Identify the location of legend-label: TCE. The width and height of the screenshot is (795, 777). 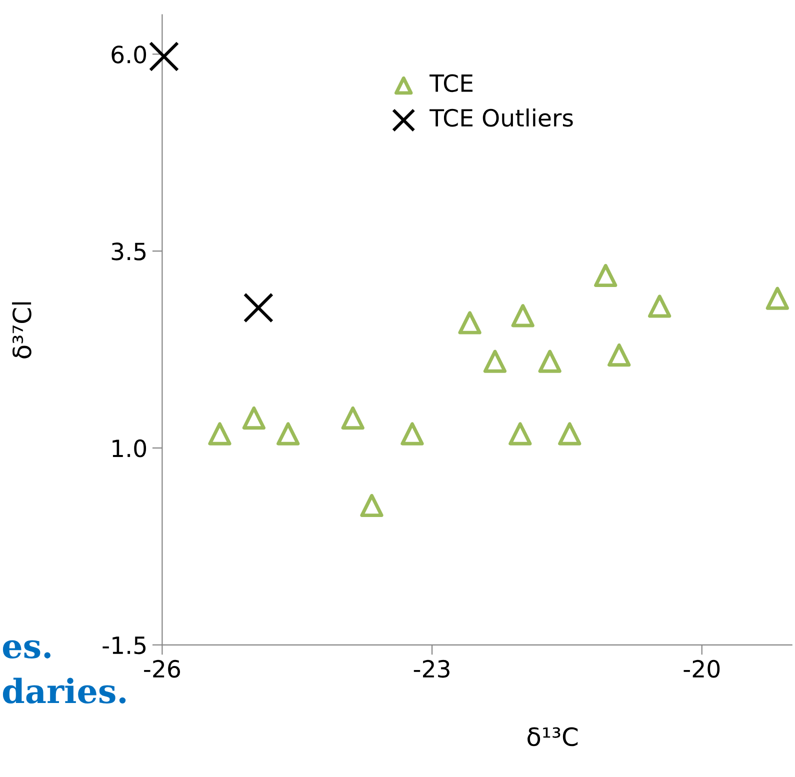
(451, 83).